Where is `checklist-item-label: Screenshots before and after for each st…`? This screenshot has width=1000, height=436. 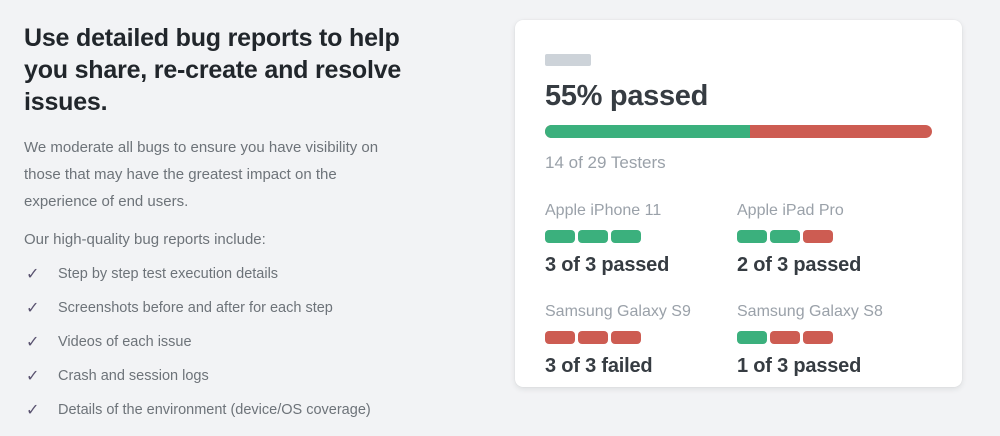
checklist-item-label: Screenshots before and after for each st… is located at coordinates (195, 308).